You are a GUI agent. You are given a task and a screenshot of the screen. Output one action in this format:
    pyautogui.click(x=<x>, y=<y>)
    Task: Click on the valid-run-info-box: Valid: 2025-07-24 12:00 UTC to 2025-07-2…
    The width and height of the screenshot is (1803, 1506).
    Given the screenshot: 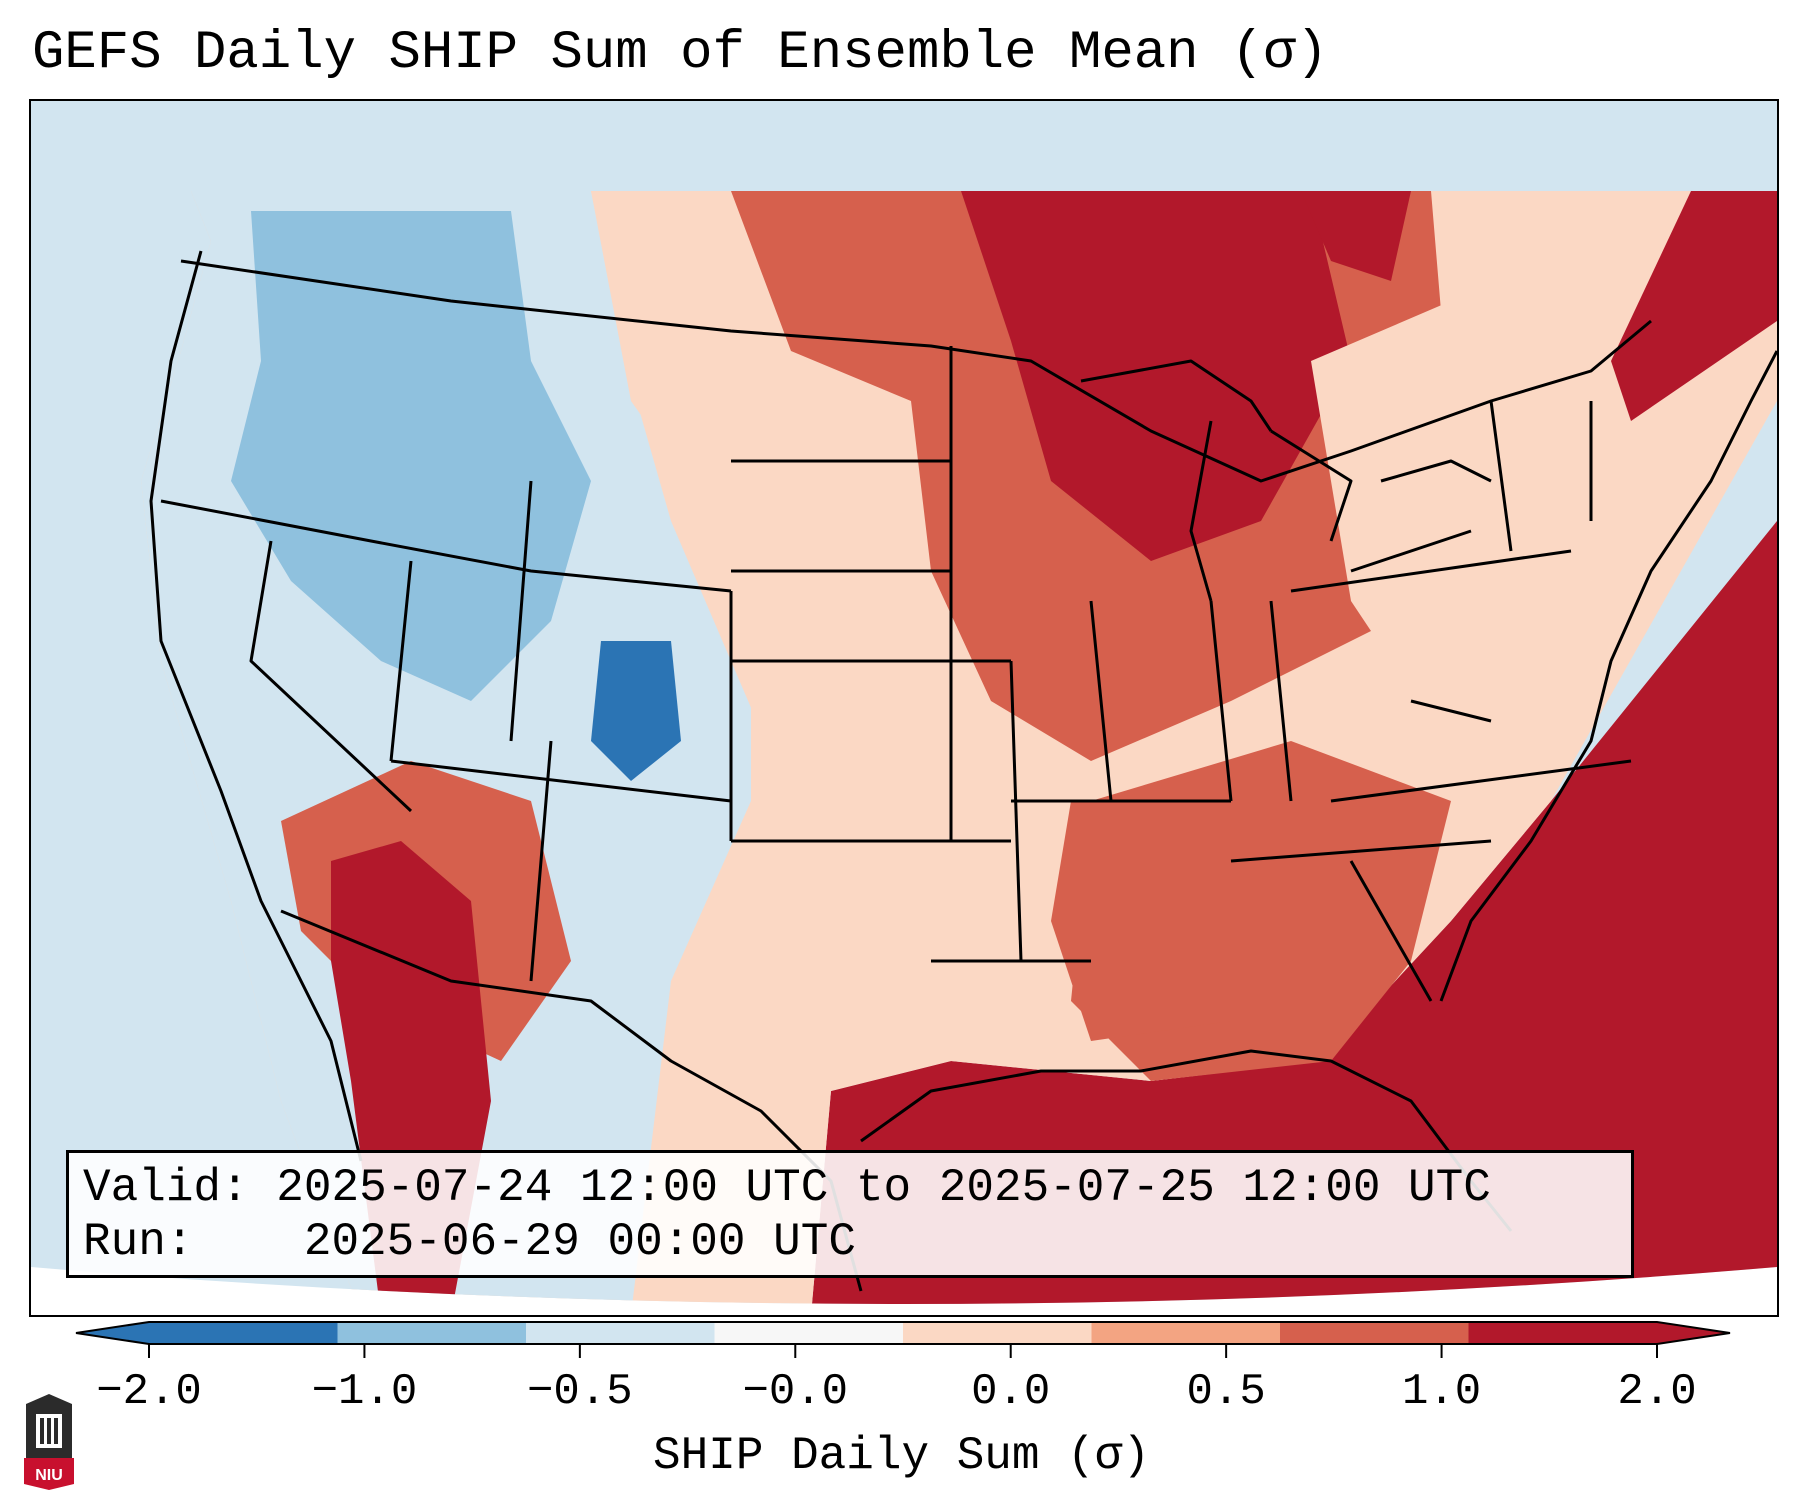 What is the action you would take?
    pyautogui.click(x=850, y=1214)
    